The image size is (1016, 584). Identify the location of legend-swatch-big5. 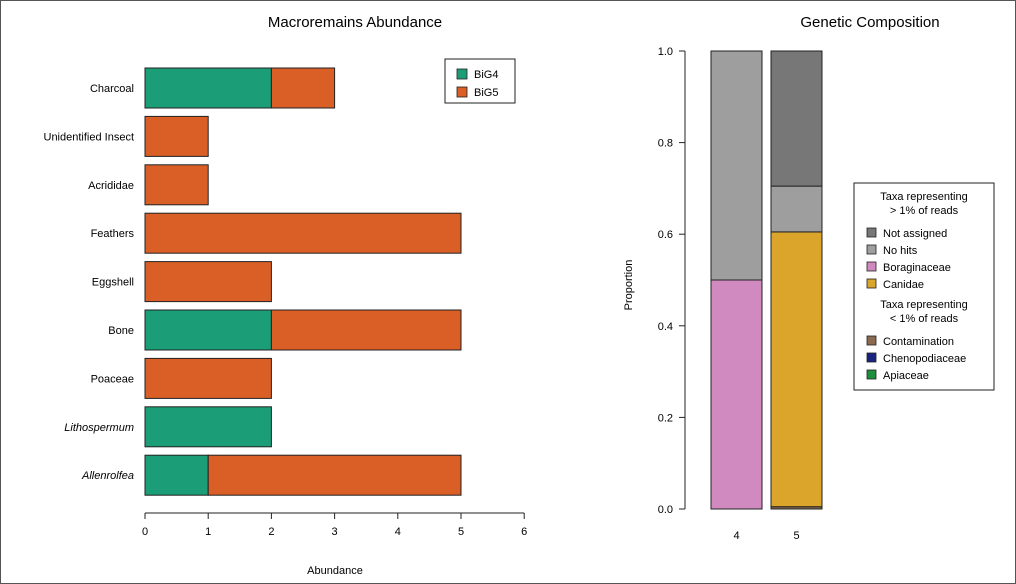
(462, 92).